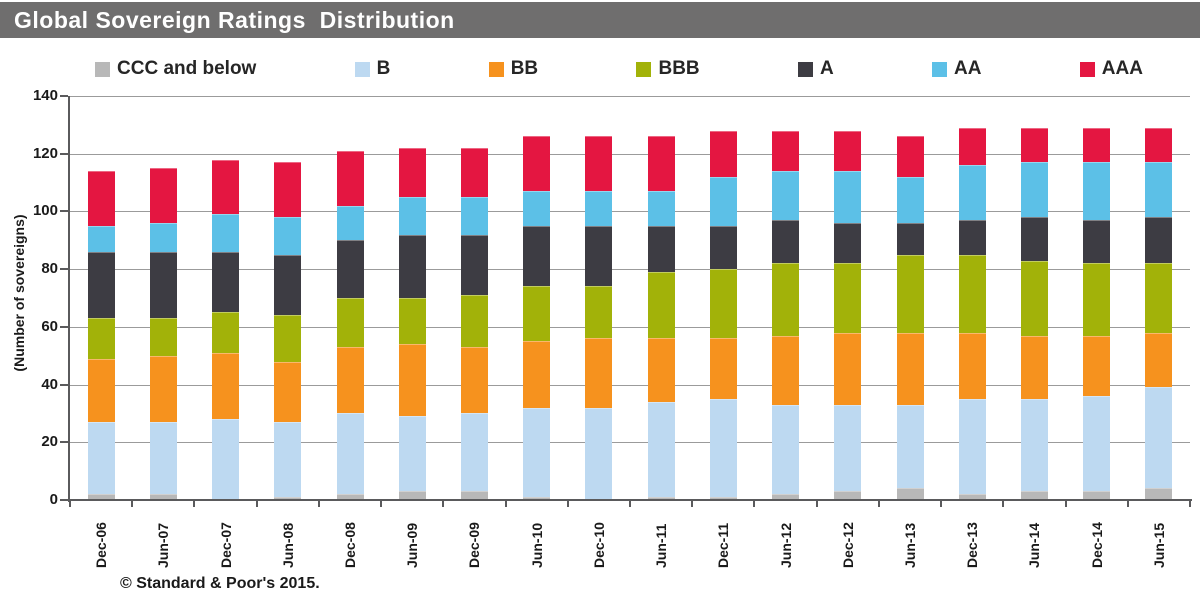 The width and height of the screenshot is (1200, 600). I want to click on y-axis, so click(69, 299).